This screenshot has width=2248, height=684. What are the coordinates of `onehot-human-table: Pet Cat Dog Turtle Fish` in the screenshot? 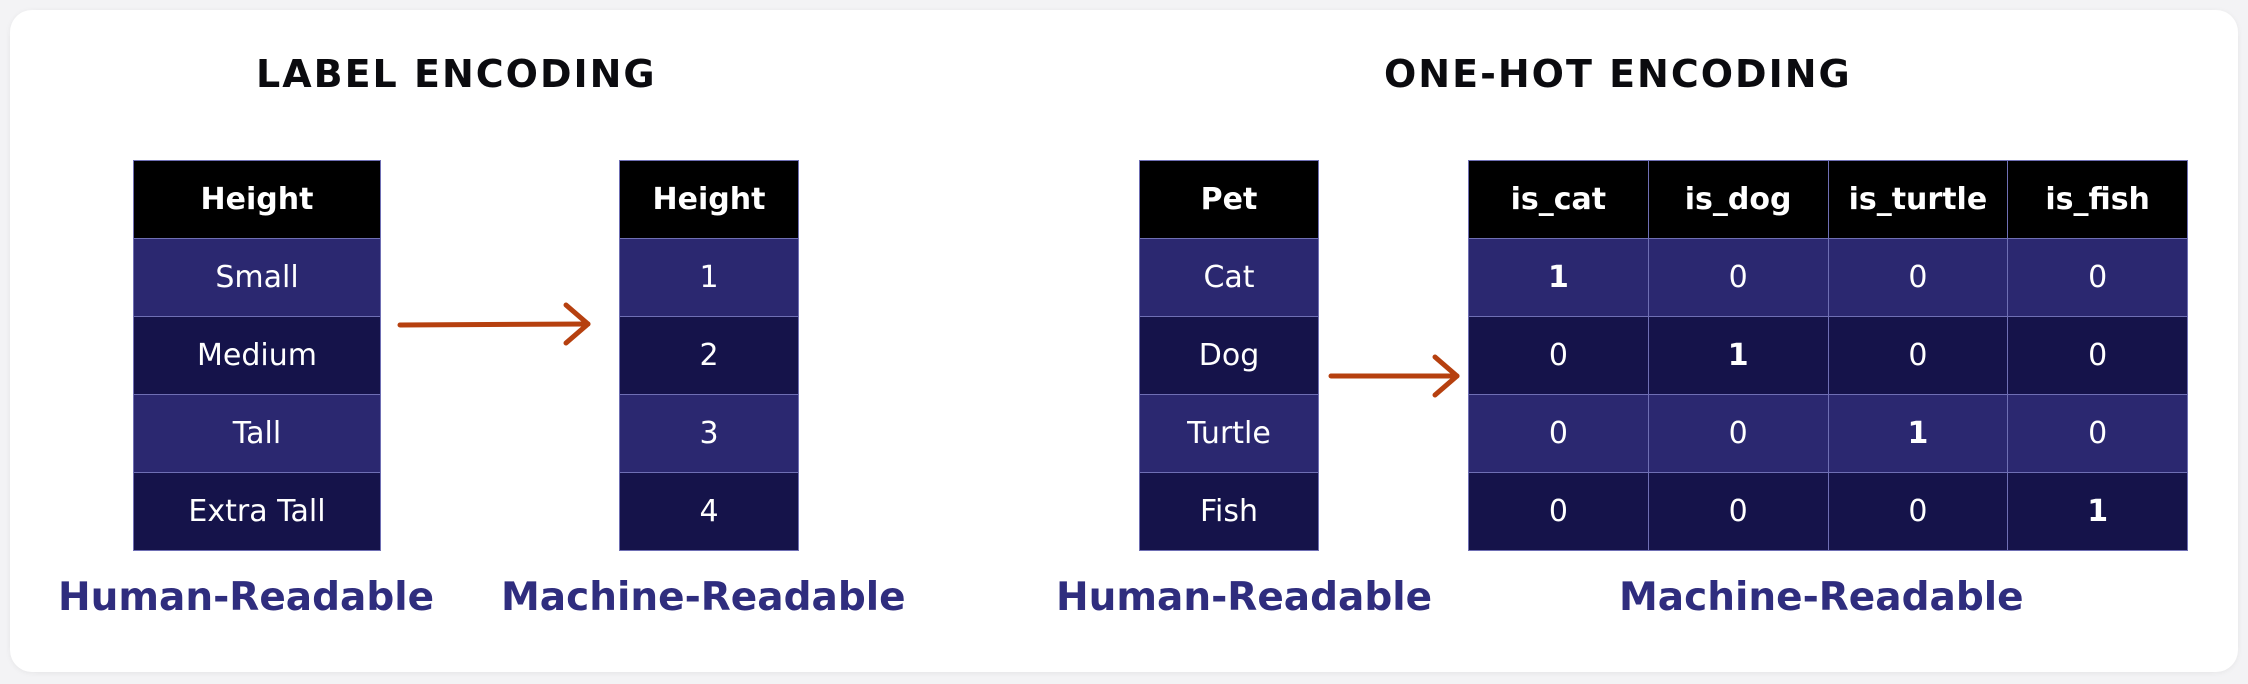 It's located at (1229, 355).